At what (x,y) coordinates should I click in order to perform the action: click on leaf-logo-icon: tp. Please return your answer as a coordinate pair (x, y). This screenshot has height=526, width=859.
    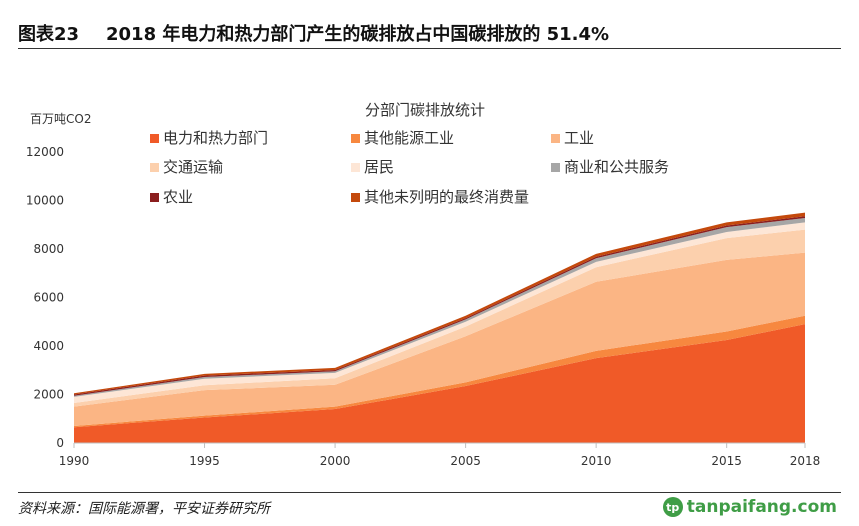
    Looking at the image, I should click on (672, 507).